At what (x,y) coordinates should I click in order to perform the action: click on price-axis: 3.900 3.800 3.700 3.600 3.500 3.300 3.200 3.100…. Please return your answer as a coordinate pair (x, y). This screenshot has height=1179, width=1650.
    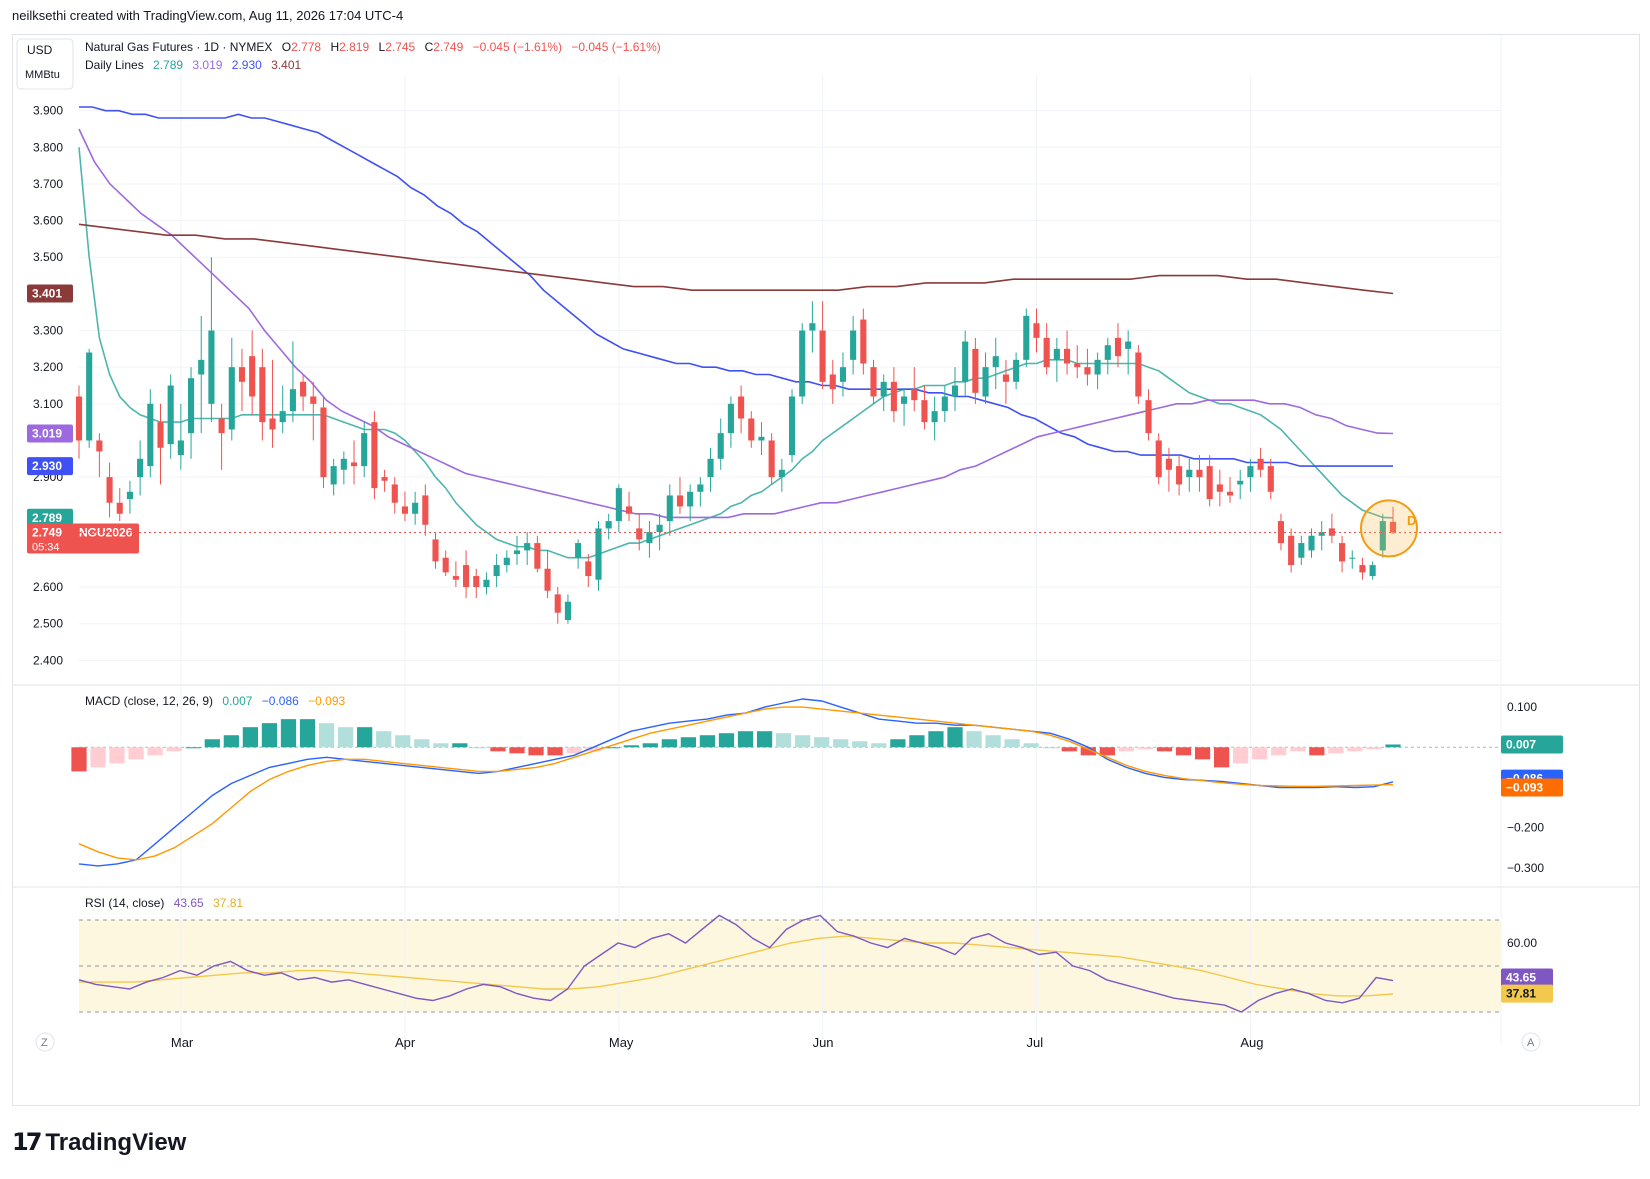
    Looking at the image, I should click on (48, 386).